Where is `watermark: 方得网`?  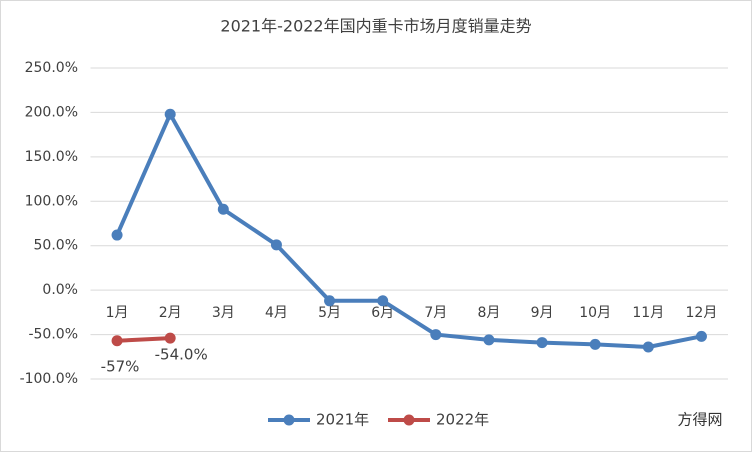 watermark: 方得网 is located at coordinates (699, 420).